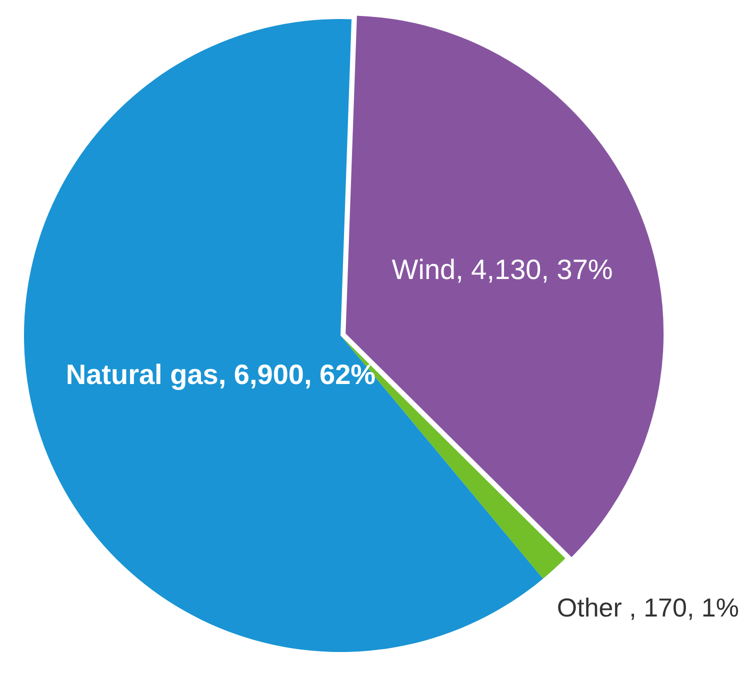  I want to click on slice-label: Natural gas, 6,900, 62%, so click(221, 374).